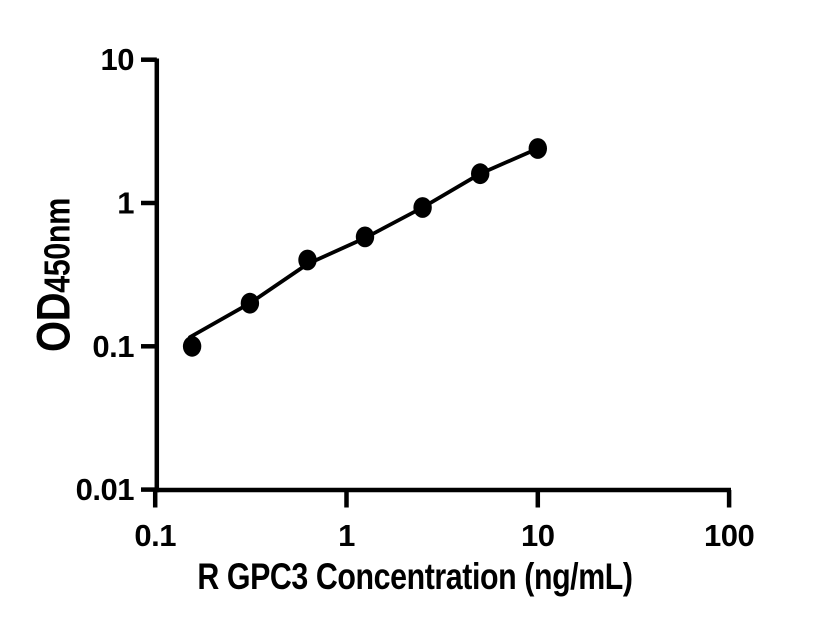 The width and height of the screenshot is (816, 640). Describe the element at coordinates (346, 535) in the screenshot. I see `x-tick-label: 1` at that location.